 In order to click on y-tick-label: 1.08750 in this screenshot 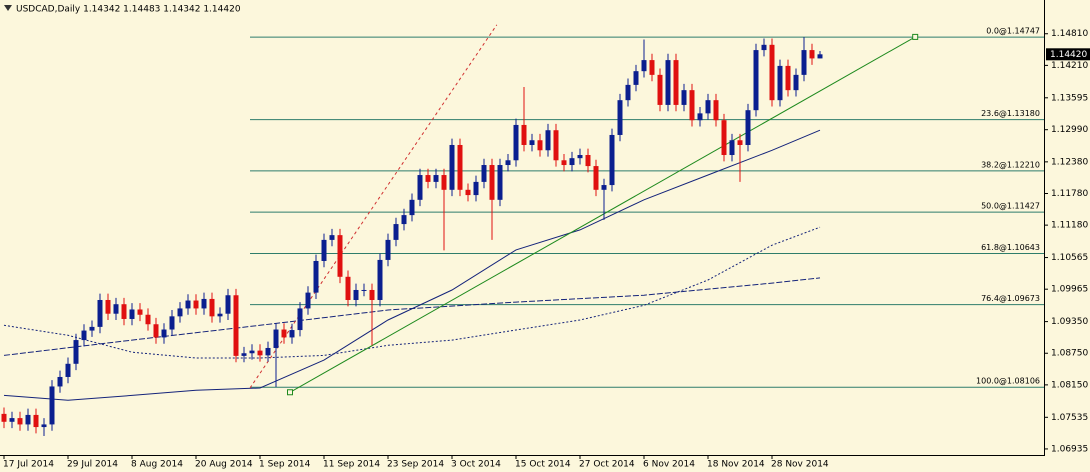, I will do `click(1069, 354)`.